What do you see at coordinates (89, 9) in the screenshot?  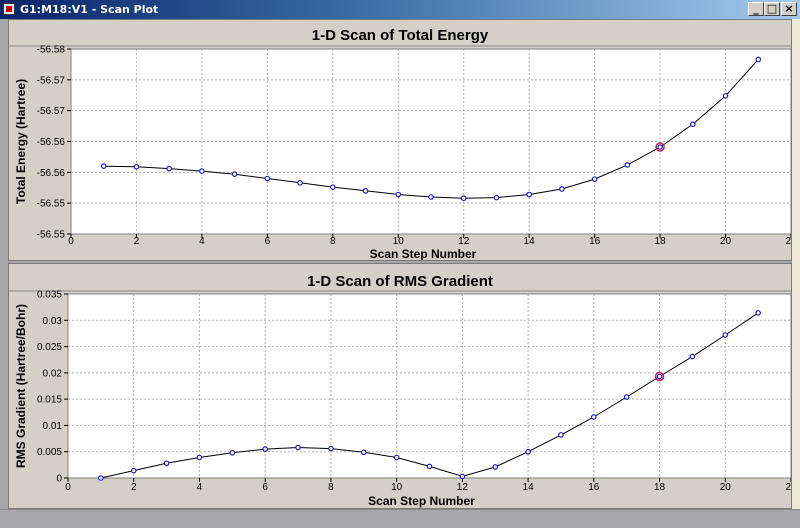 I see `window-title: G1:M18:V1 - Scan Plot` at bounding box center [89, 9].